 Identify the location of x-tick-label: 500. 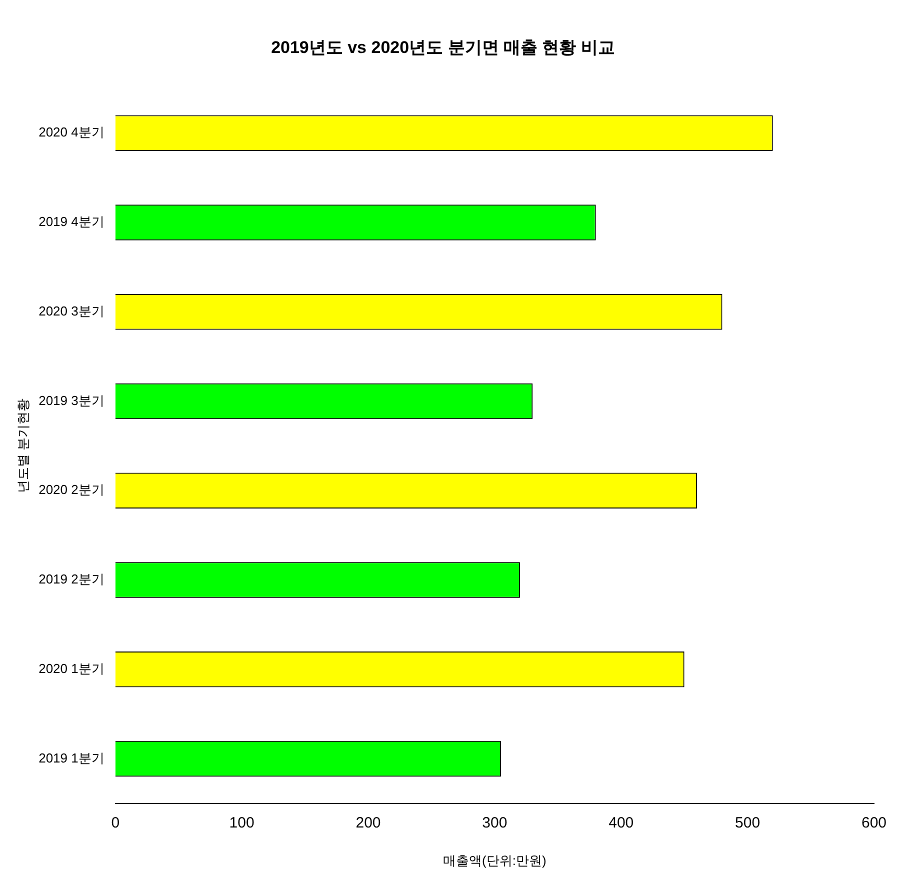
(747, 823).